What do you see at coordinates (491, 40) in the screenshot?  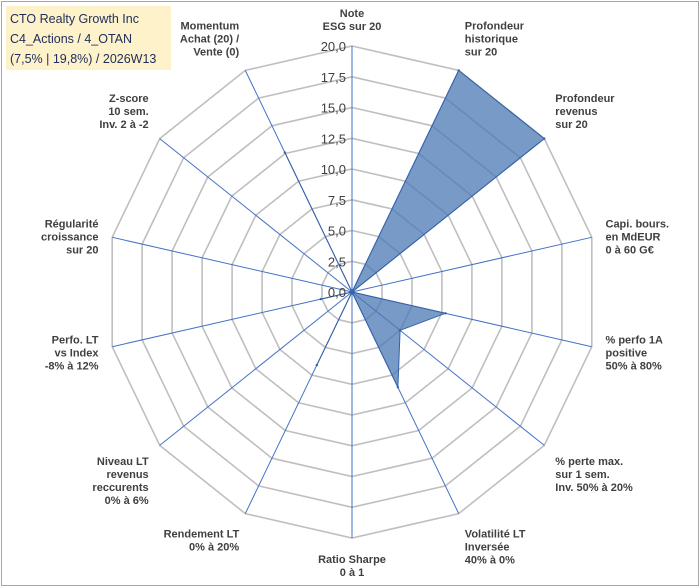 I see `axis-label-1-line-1: historique` at bounding box center [491, 40].